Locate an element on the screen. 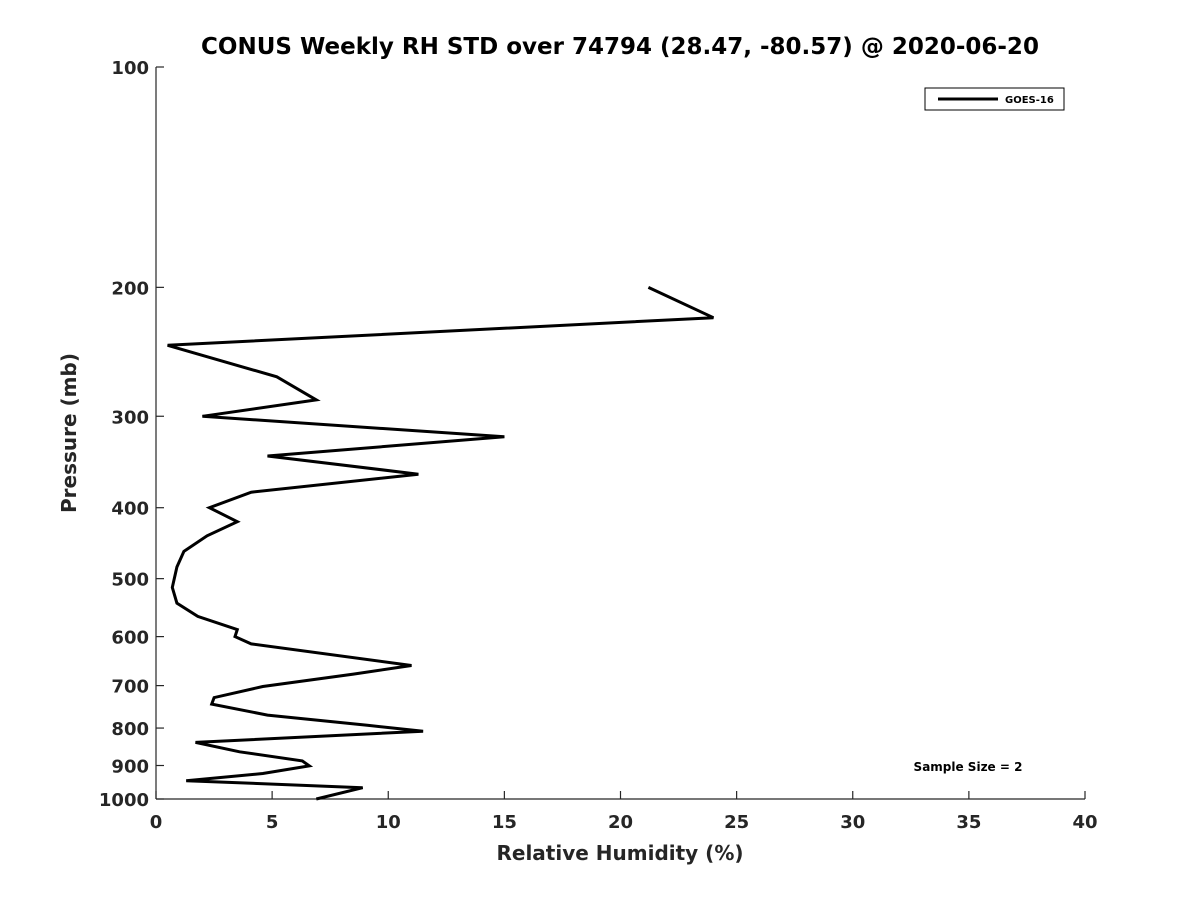 The width and height of the screenshot is (1200, 900). x-tick-label: 5 is located at coordinates (272, 822).